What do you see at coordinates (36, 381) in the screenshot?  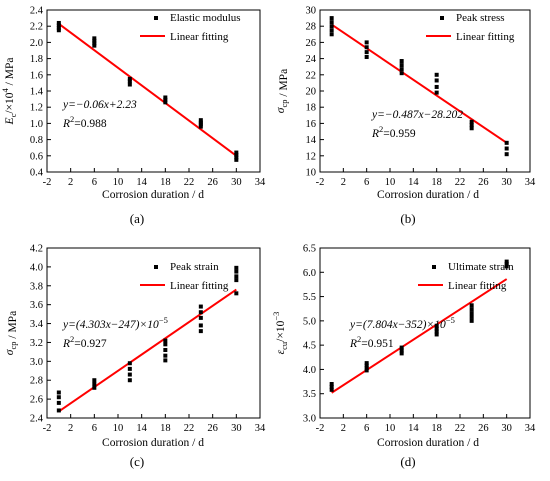 I see `y-tick-label: 2.8` at bounding box center [36, 381].